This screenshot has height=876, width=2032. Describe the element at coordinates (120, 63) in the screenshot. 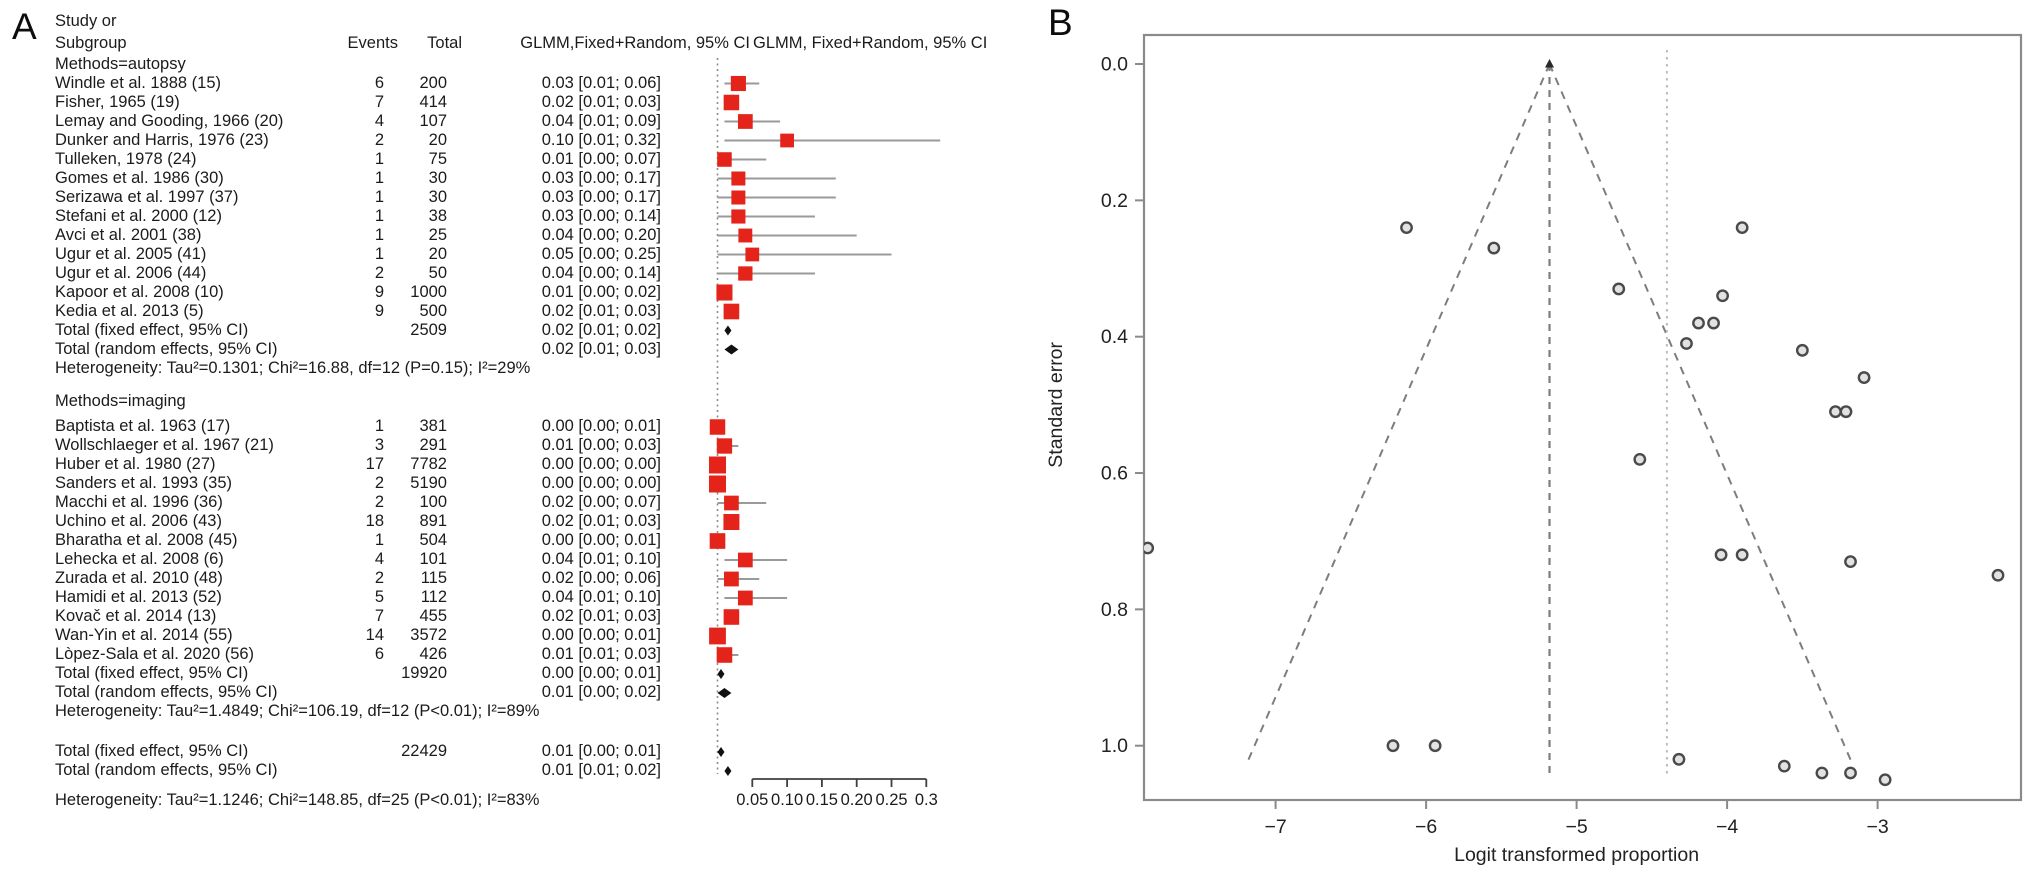

I see `subgroup-title: Methods=autopsy` at that location.